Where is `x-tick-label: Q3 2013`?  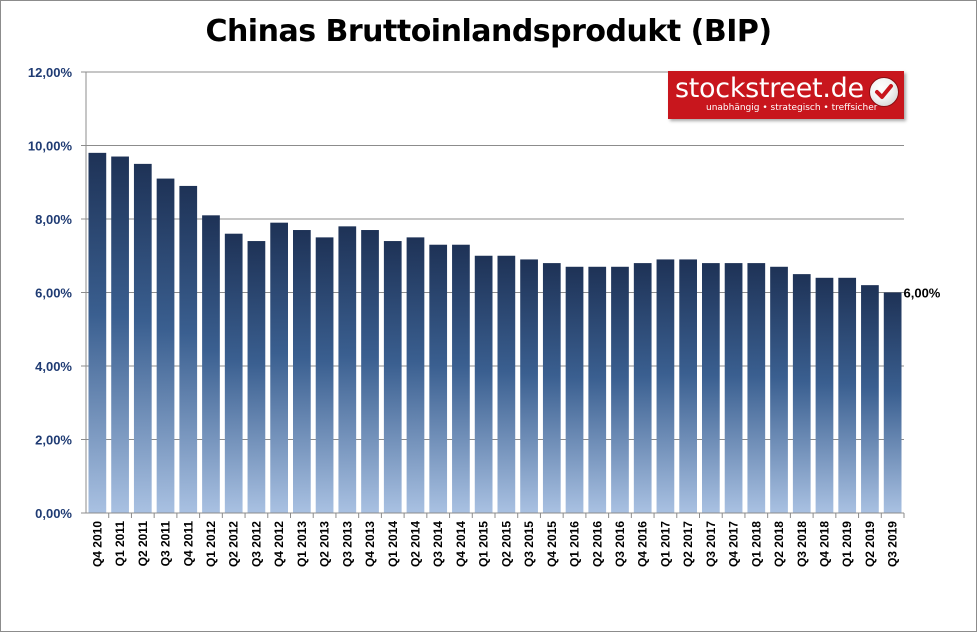 x-tick-label: Q3 2013 is located at coordinates (347, 544).